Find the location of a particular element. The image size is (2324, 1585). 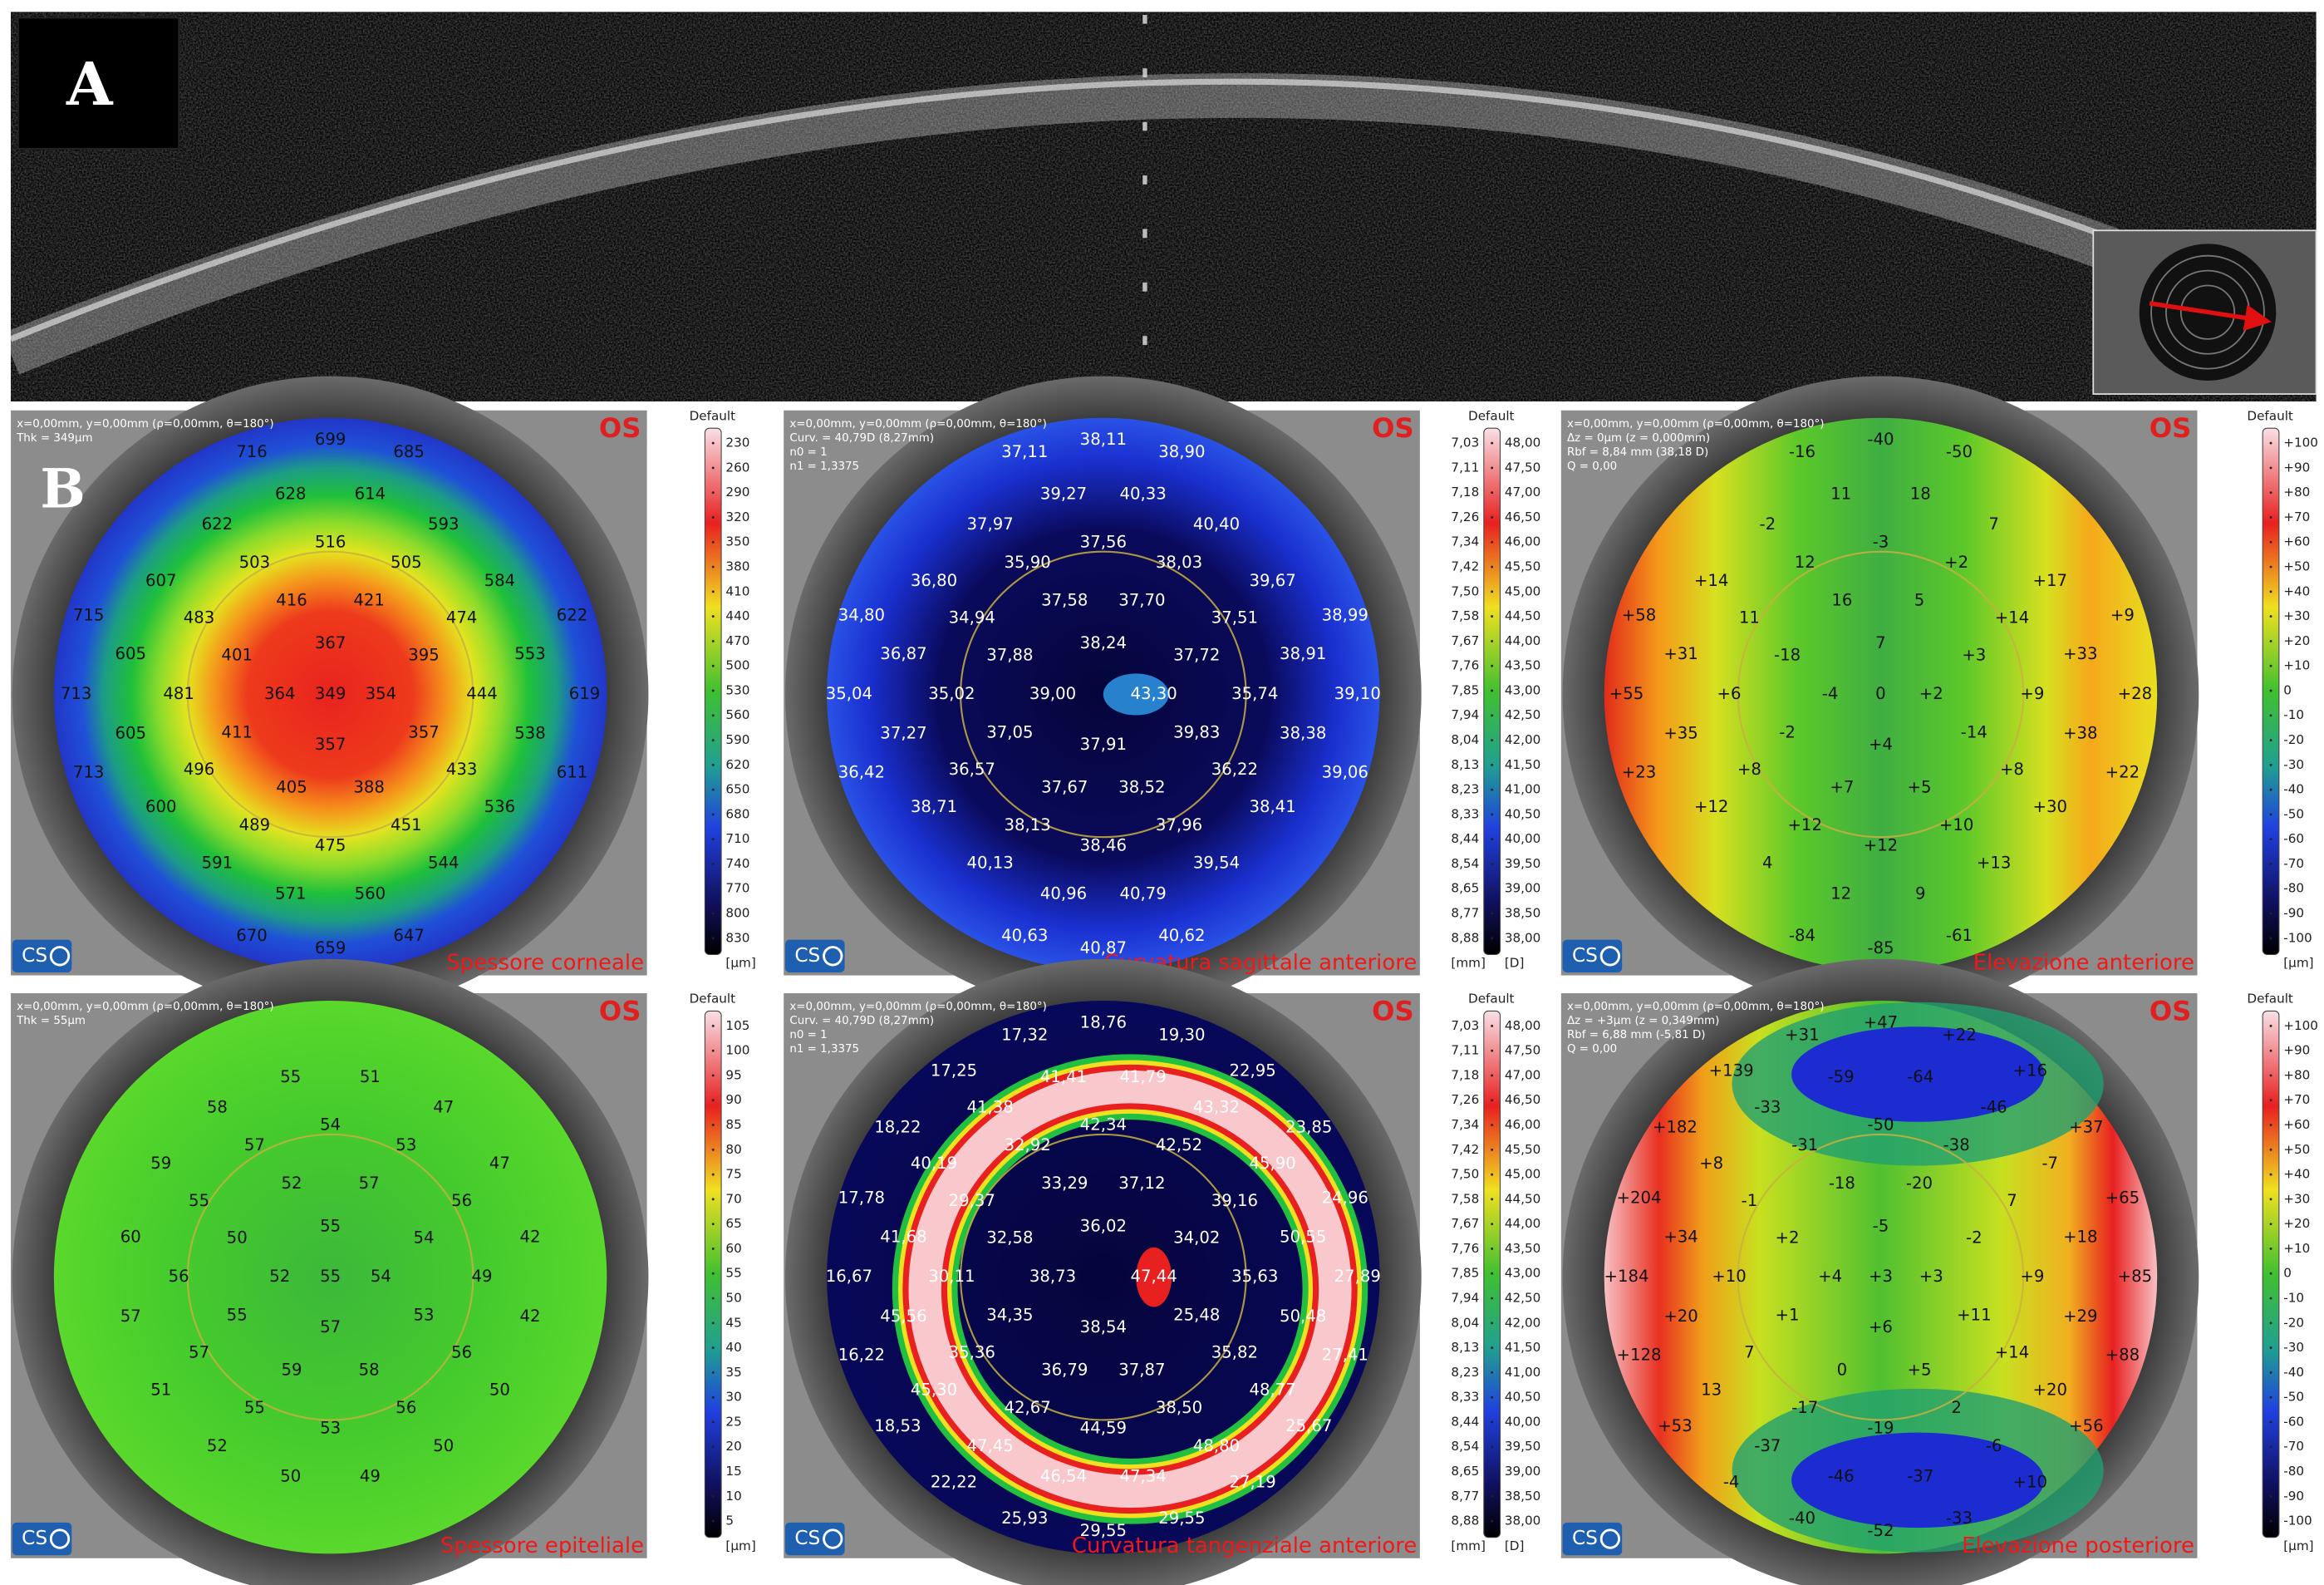

map-value: 42 is located at coordinates (529, 1316).